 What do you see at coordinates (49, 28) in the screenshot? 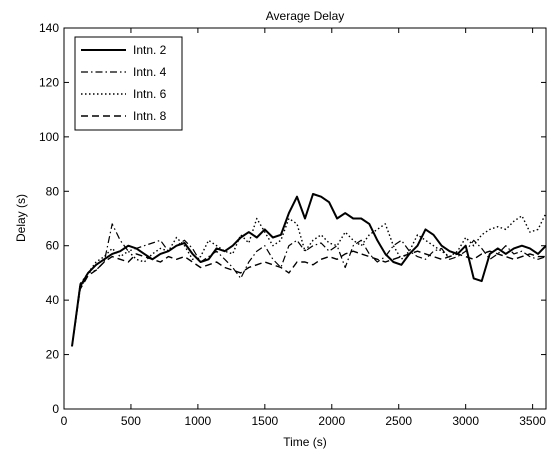
I see `y-tick-label: 140` at bounding box center [49, 28].